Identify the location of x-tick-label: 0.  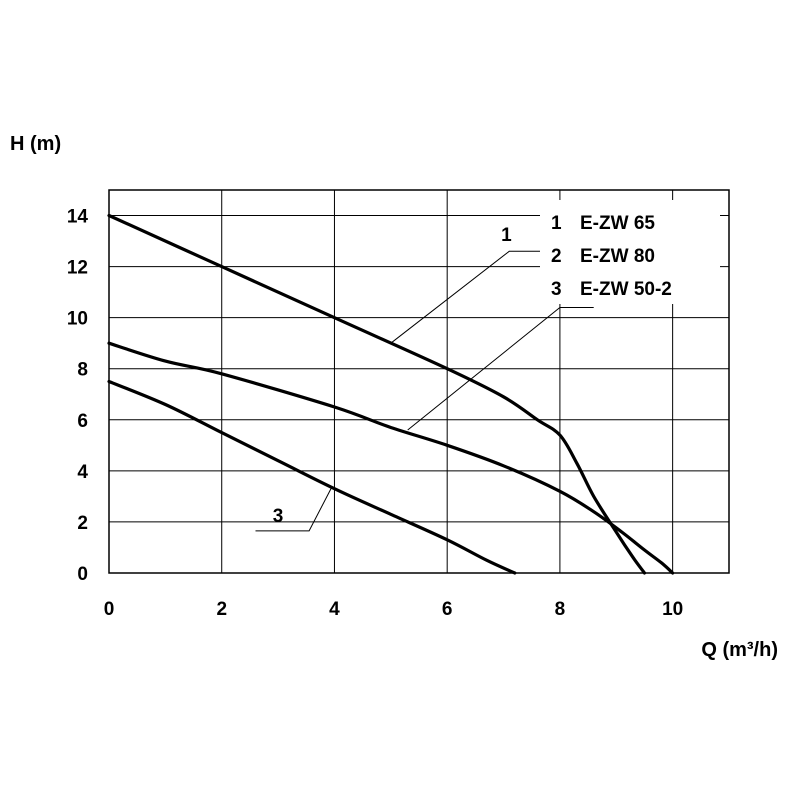
(109, 609).